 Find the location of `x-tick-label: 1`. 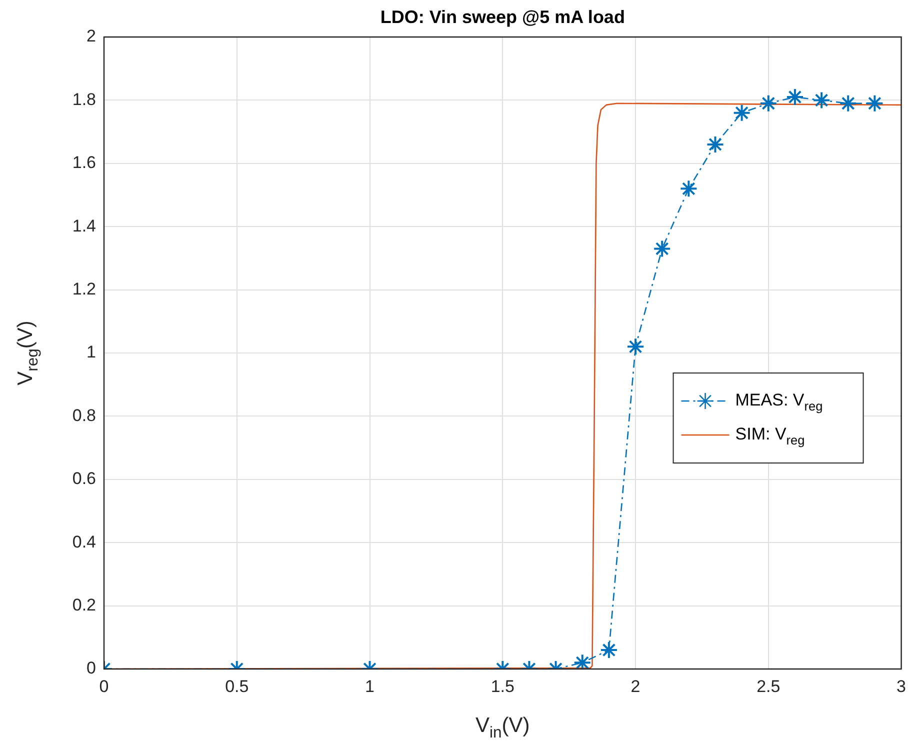

x-tick-label: 1 is located at coordinates (369, 686).